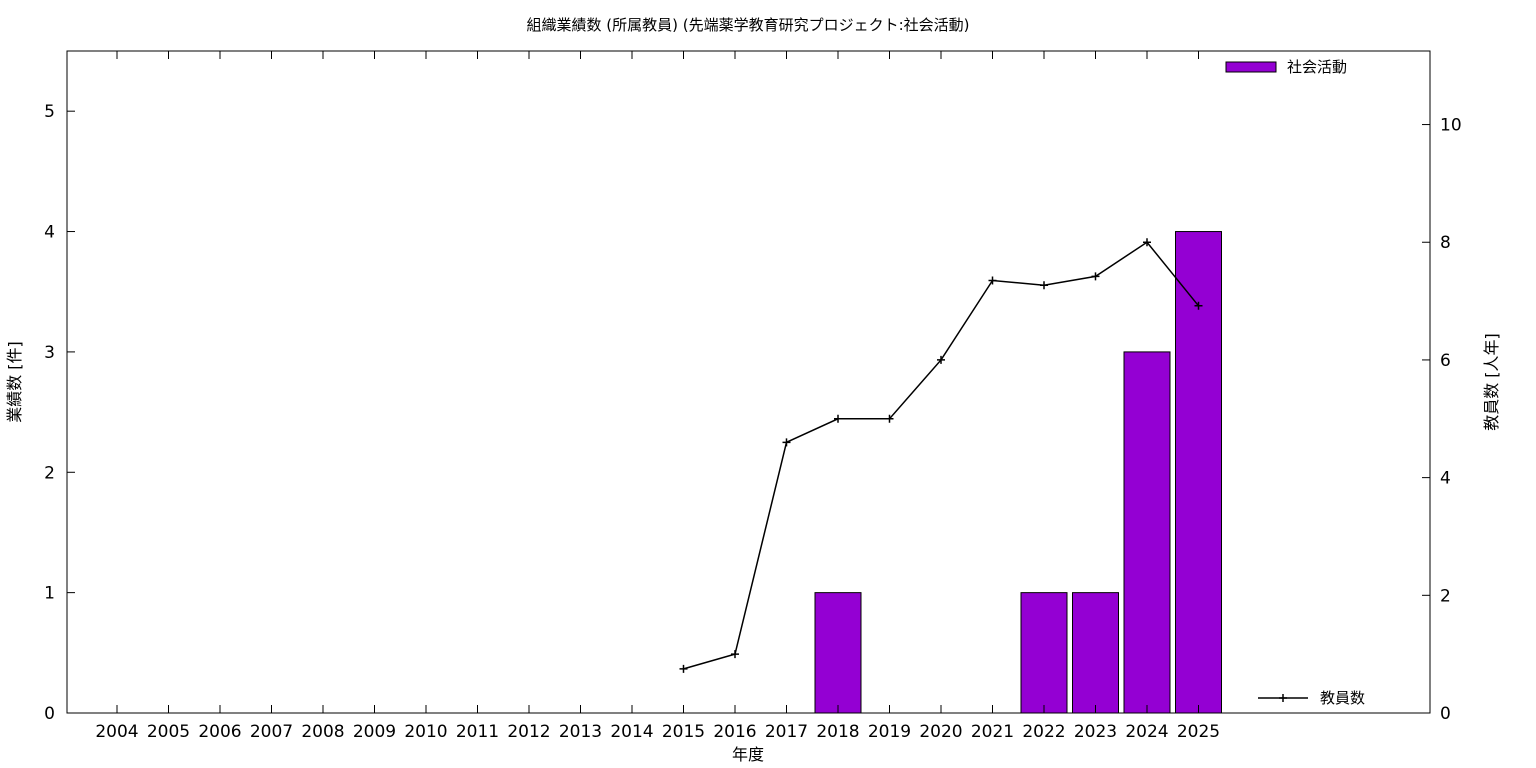 The height and width of the screenshot is (768, 1536). I want to click on bar-2023, so click(1095, 653).